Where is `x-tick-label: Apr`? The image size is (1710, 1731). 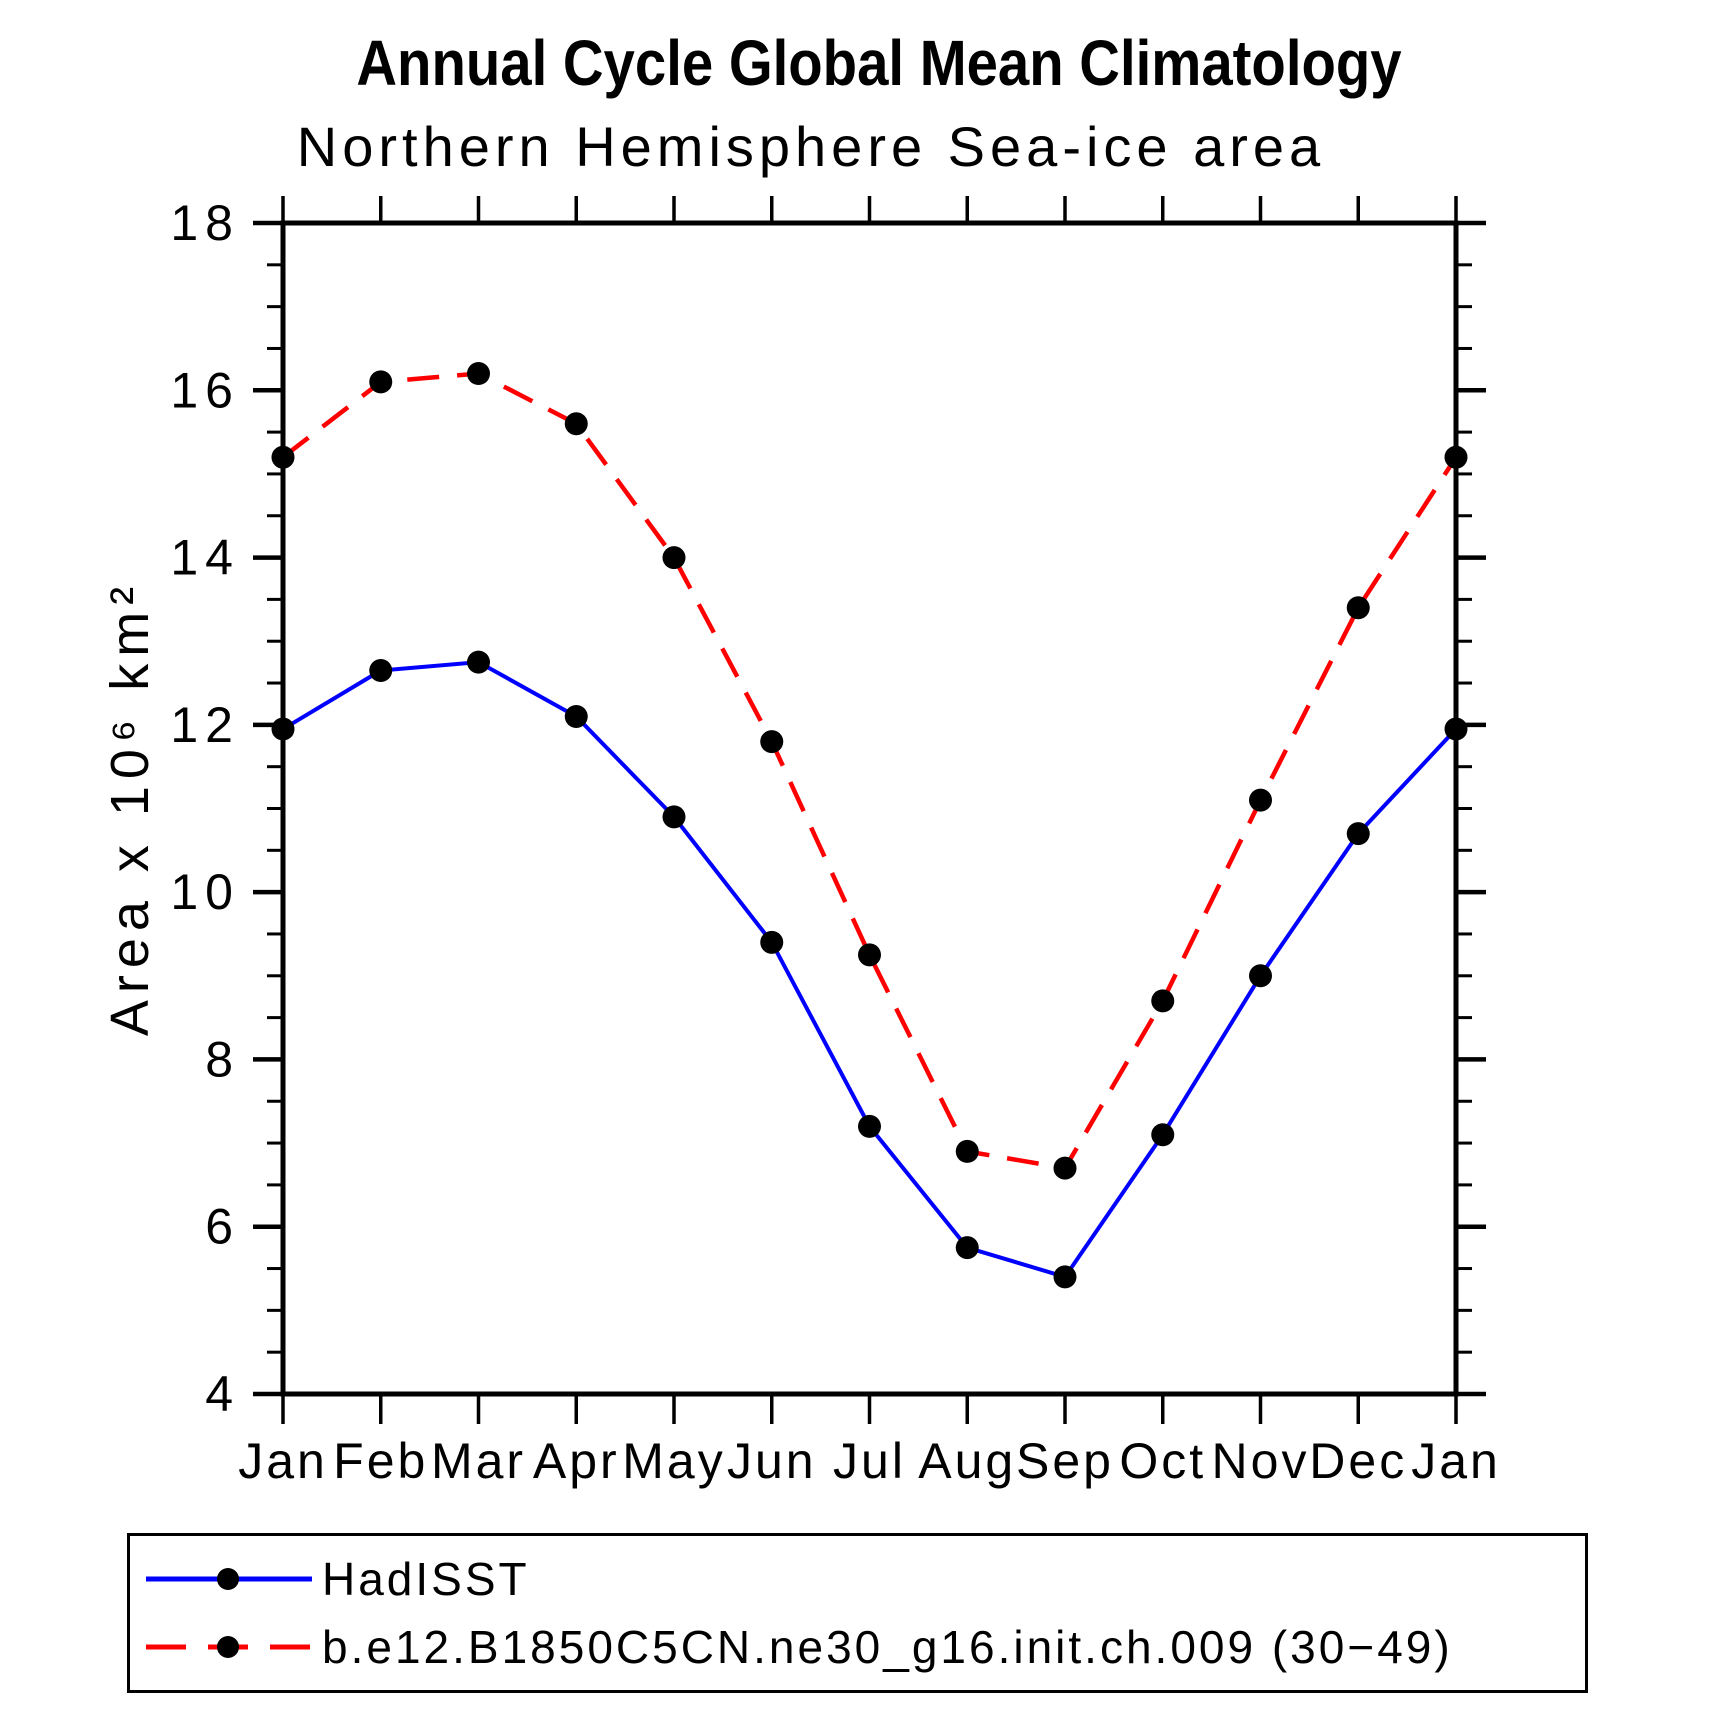
x-tick-label: Apr is located at coordinates (576, 1461).